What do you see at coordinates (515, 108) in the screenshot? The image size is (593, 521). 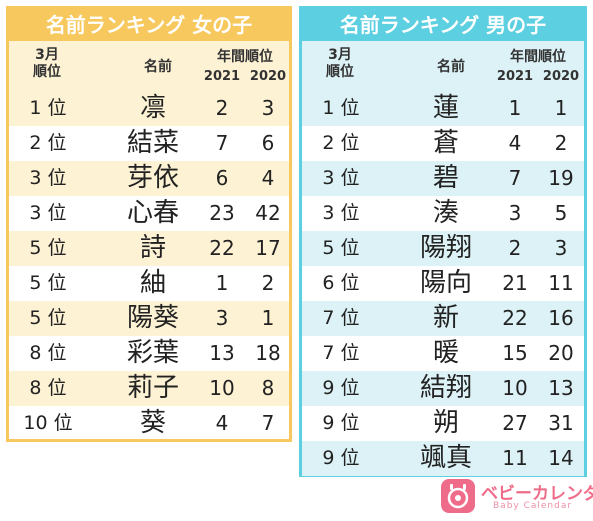 I see `rank-2021-cell: 1` at bounding box center [515, 108].